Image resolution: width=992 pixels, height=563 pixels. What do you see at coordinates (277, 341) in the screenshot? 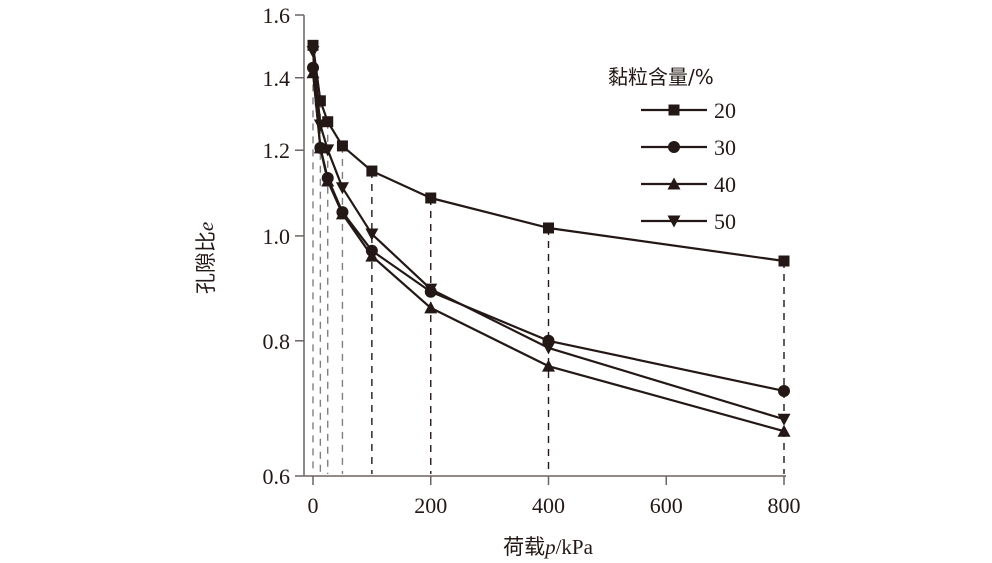
I see `y-tick-label: 0.8` at bounding box center [277, 341].